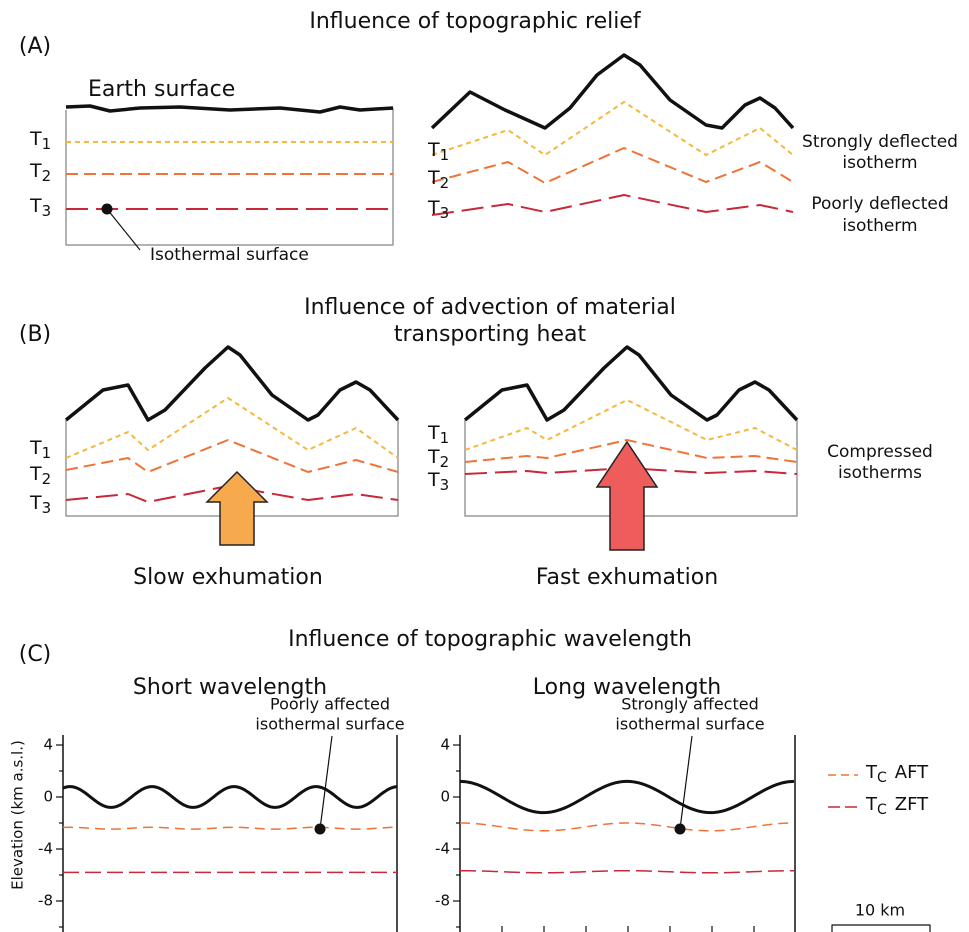 This screenshot has width=969, height=932. I want to click on label: AFT, so click(912, 772).